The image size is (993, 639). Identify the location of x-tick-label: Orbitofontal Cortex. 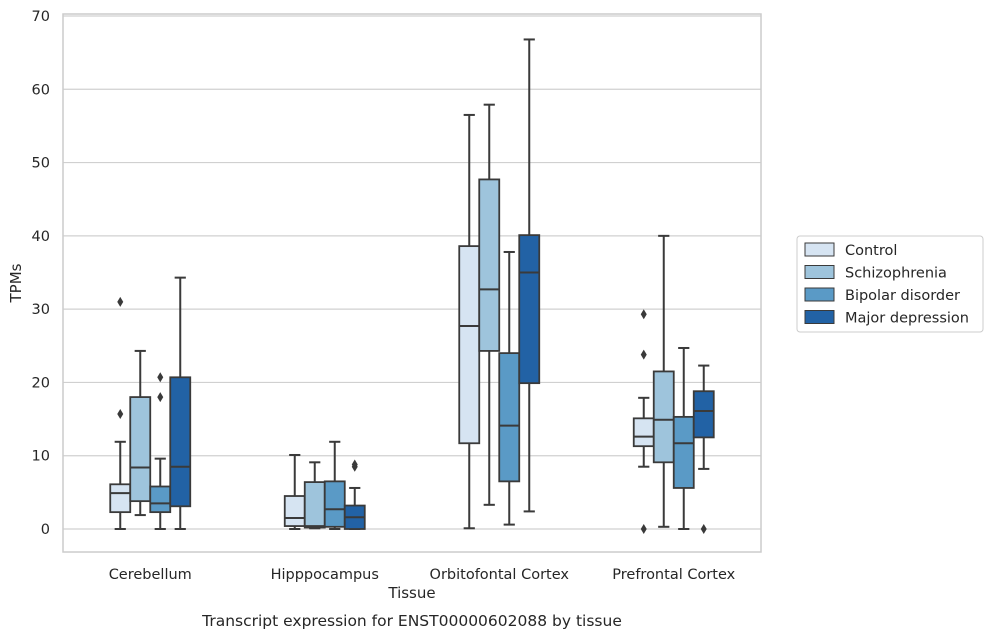
(500, 575).